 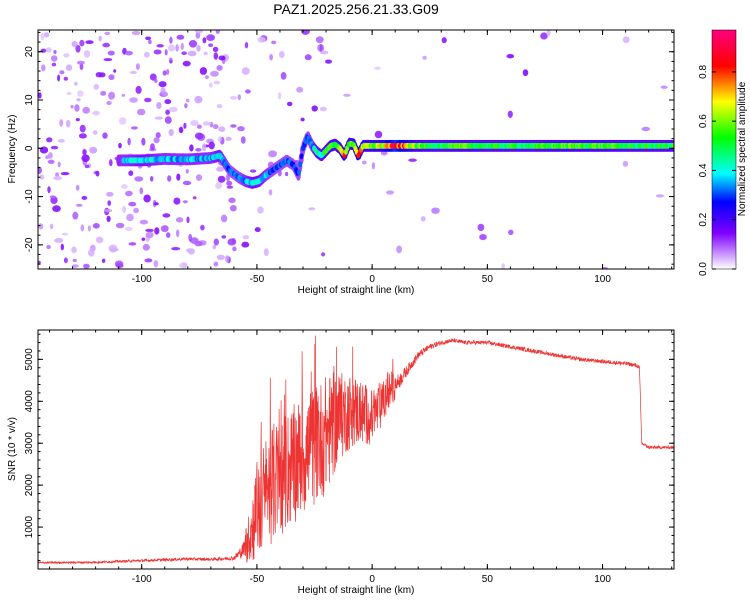 I want to click on y-tick-label: -20, so click(x=29, y=244).